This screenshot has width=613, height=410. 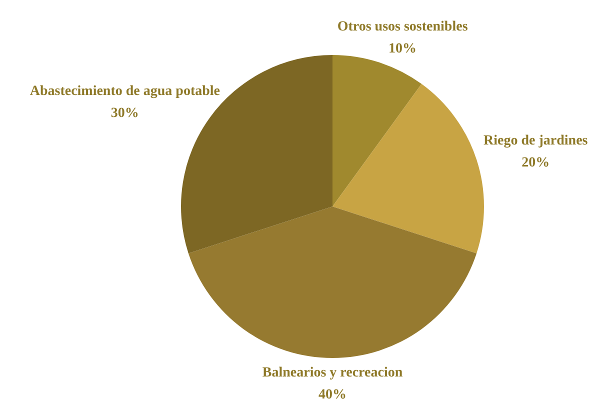 I want to click on slice-label: Otros usos sostenibles, so click(x=402, y=26).